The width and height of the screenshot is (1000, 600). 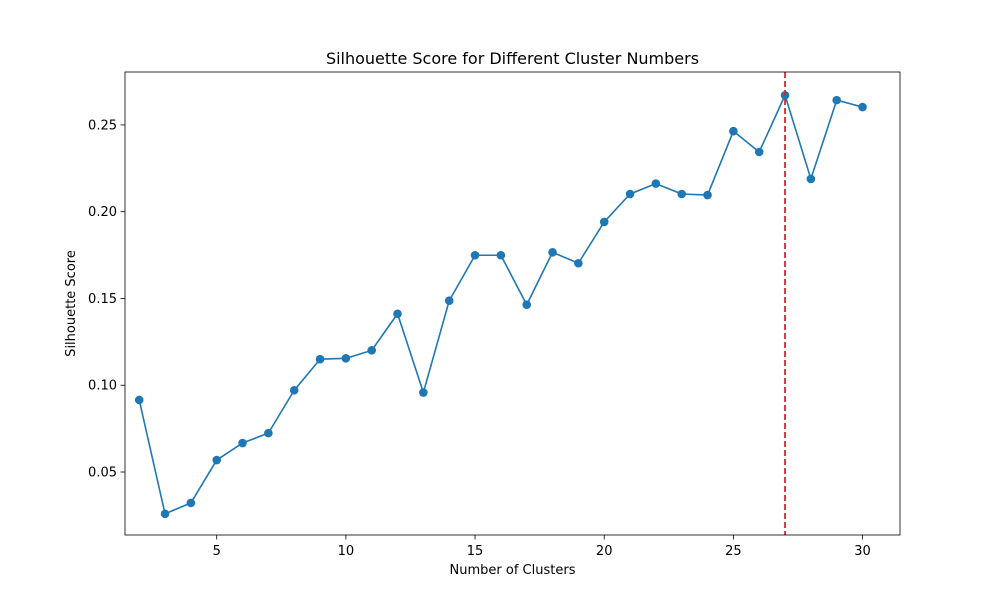 What do you see at coordinates (513, 570) in the screenshot?
I see `x-axis-label: Number of Clusters` at bounding box center [513, 570].